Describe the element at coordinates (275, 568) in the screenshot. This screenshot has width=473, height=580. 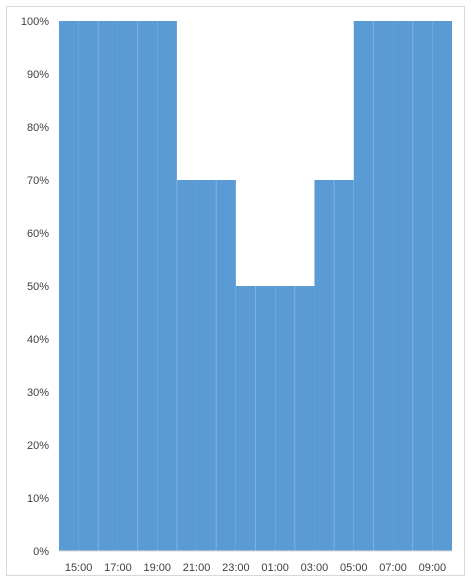
I see `x-tick-label: 01:00` at that location.